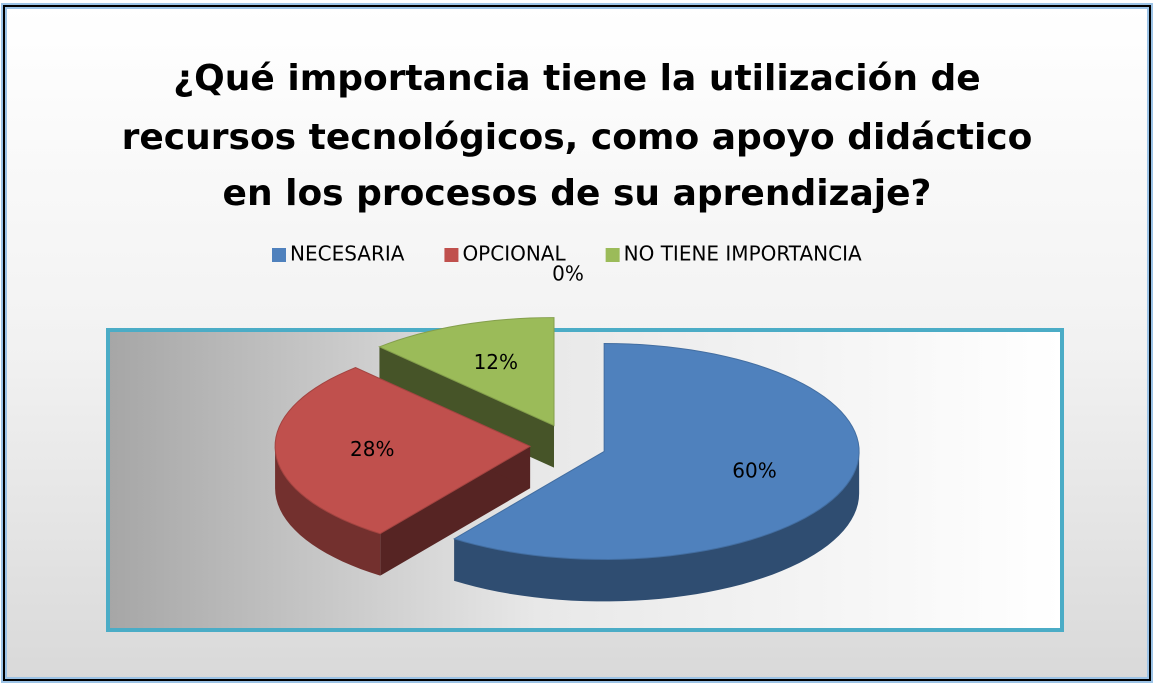 The width and height of the screenshot is (1154, 688). I want to click on data-label: 0%, so click(568, 273).